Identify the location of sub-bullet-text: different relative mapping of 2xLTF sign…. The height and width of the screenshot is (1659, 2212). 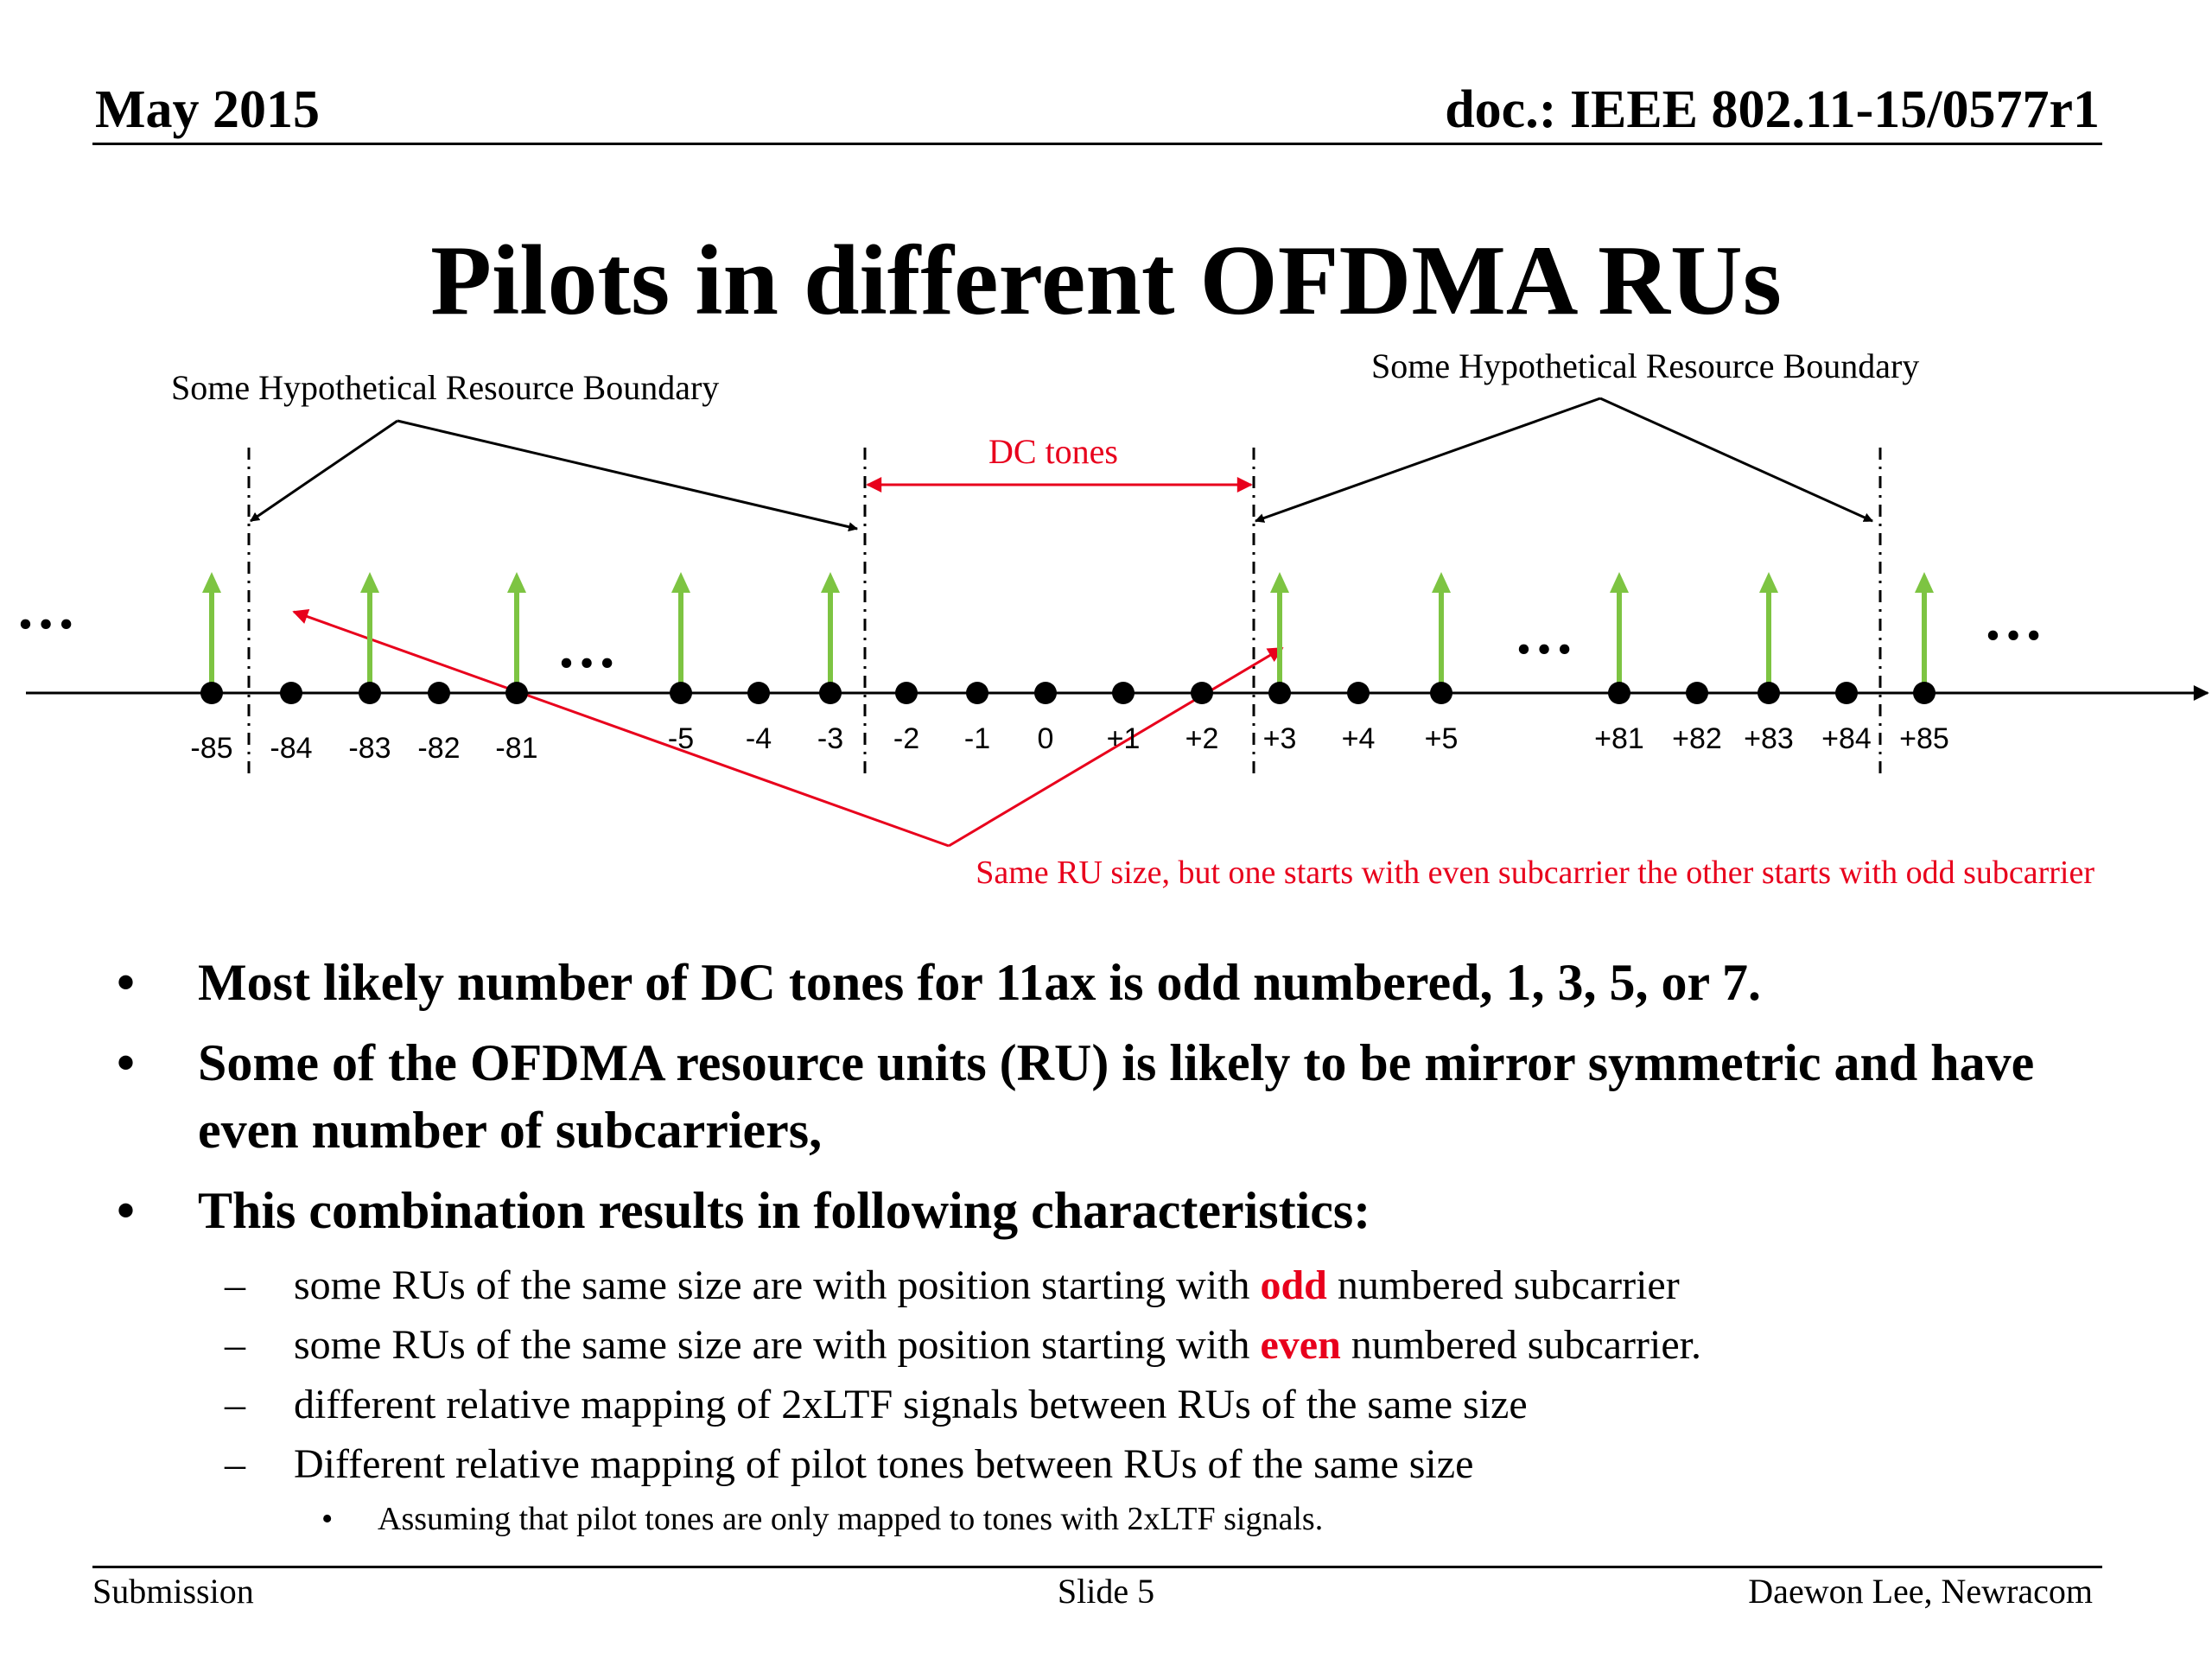
(911, 1404).